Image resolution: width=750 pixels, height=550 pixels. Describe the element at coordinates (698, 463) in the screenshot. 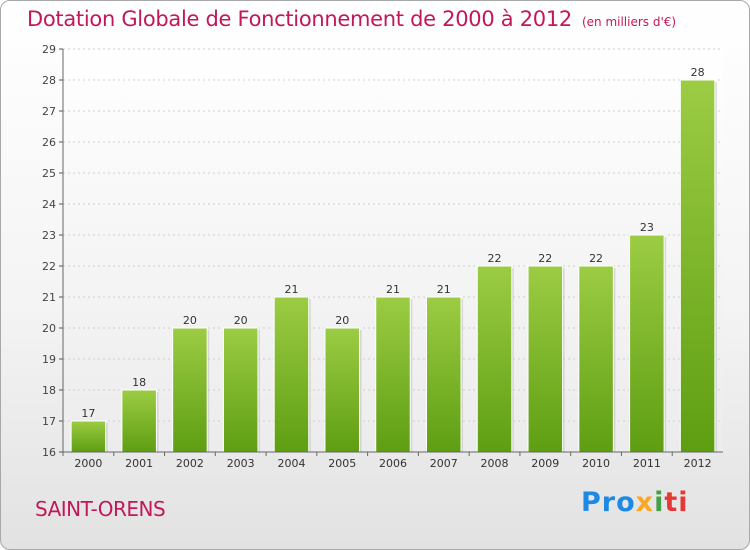

I see `x-tick-label: 2012` at that location.